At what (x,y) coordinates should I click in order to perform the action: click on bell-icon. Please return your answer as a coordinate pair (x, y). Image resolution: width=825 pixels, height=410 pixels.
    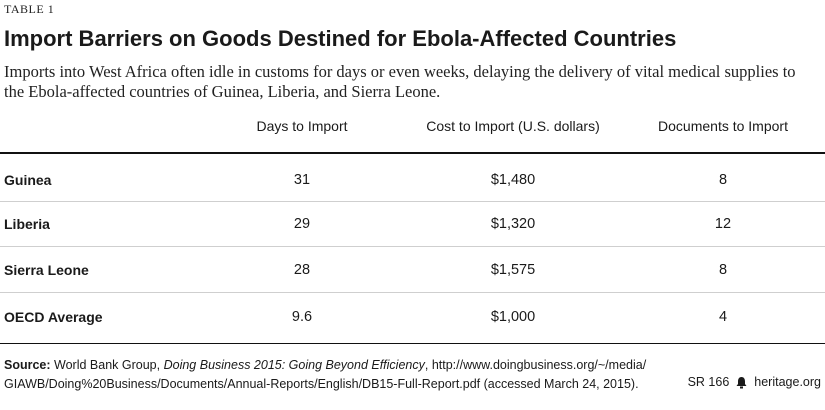
    Looking at the image, I should click on (741, 382).